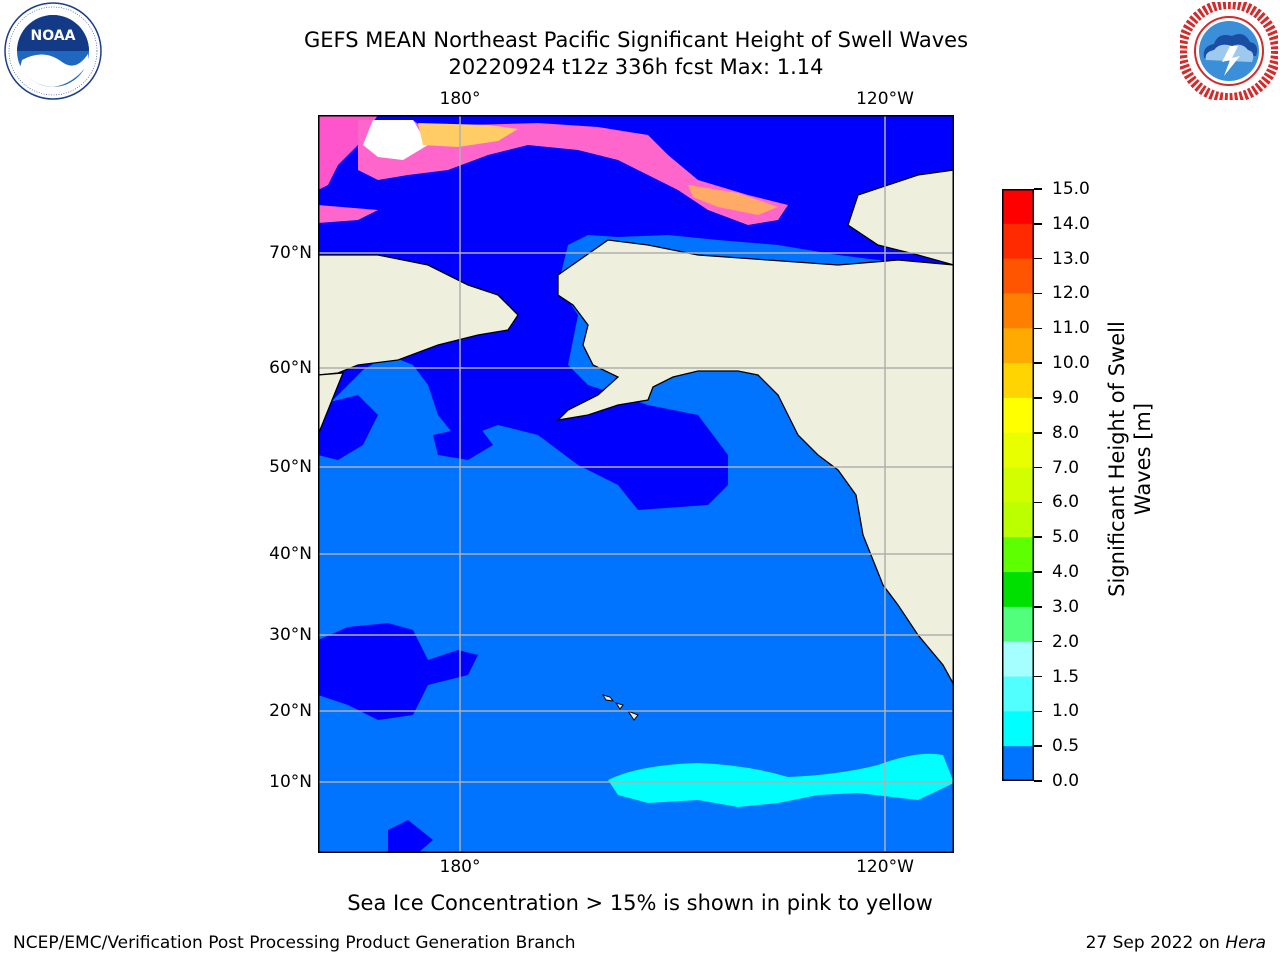 The width and height of the screenshot is (1280, 960). What do you see at coordinates (1066, 676) in the screenshot?
I see `colorbar-tick-label: 1.5` at bounding box center [1066, 676].